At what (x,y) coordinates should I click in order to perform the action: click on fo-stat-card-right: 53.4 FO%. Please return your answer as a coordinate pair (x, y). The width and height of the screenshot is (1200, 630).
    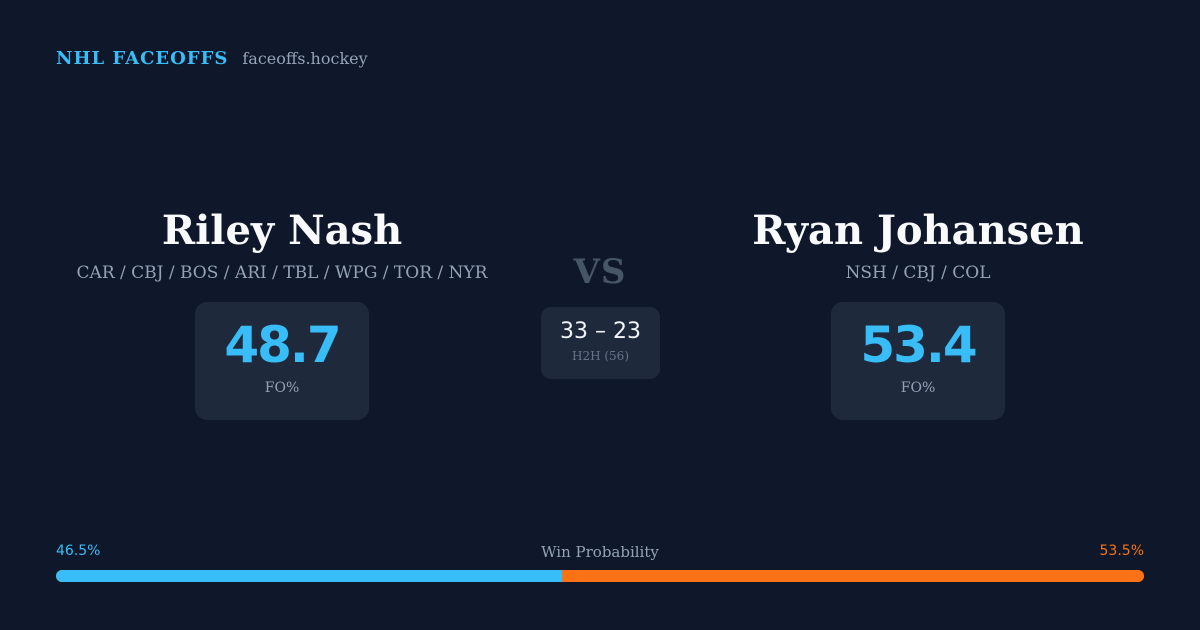
    Looking at the image, I should click on (918, 361).